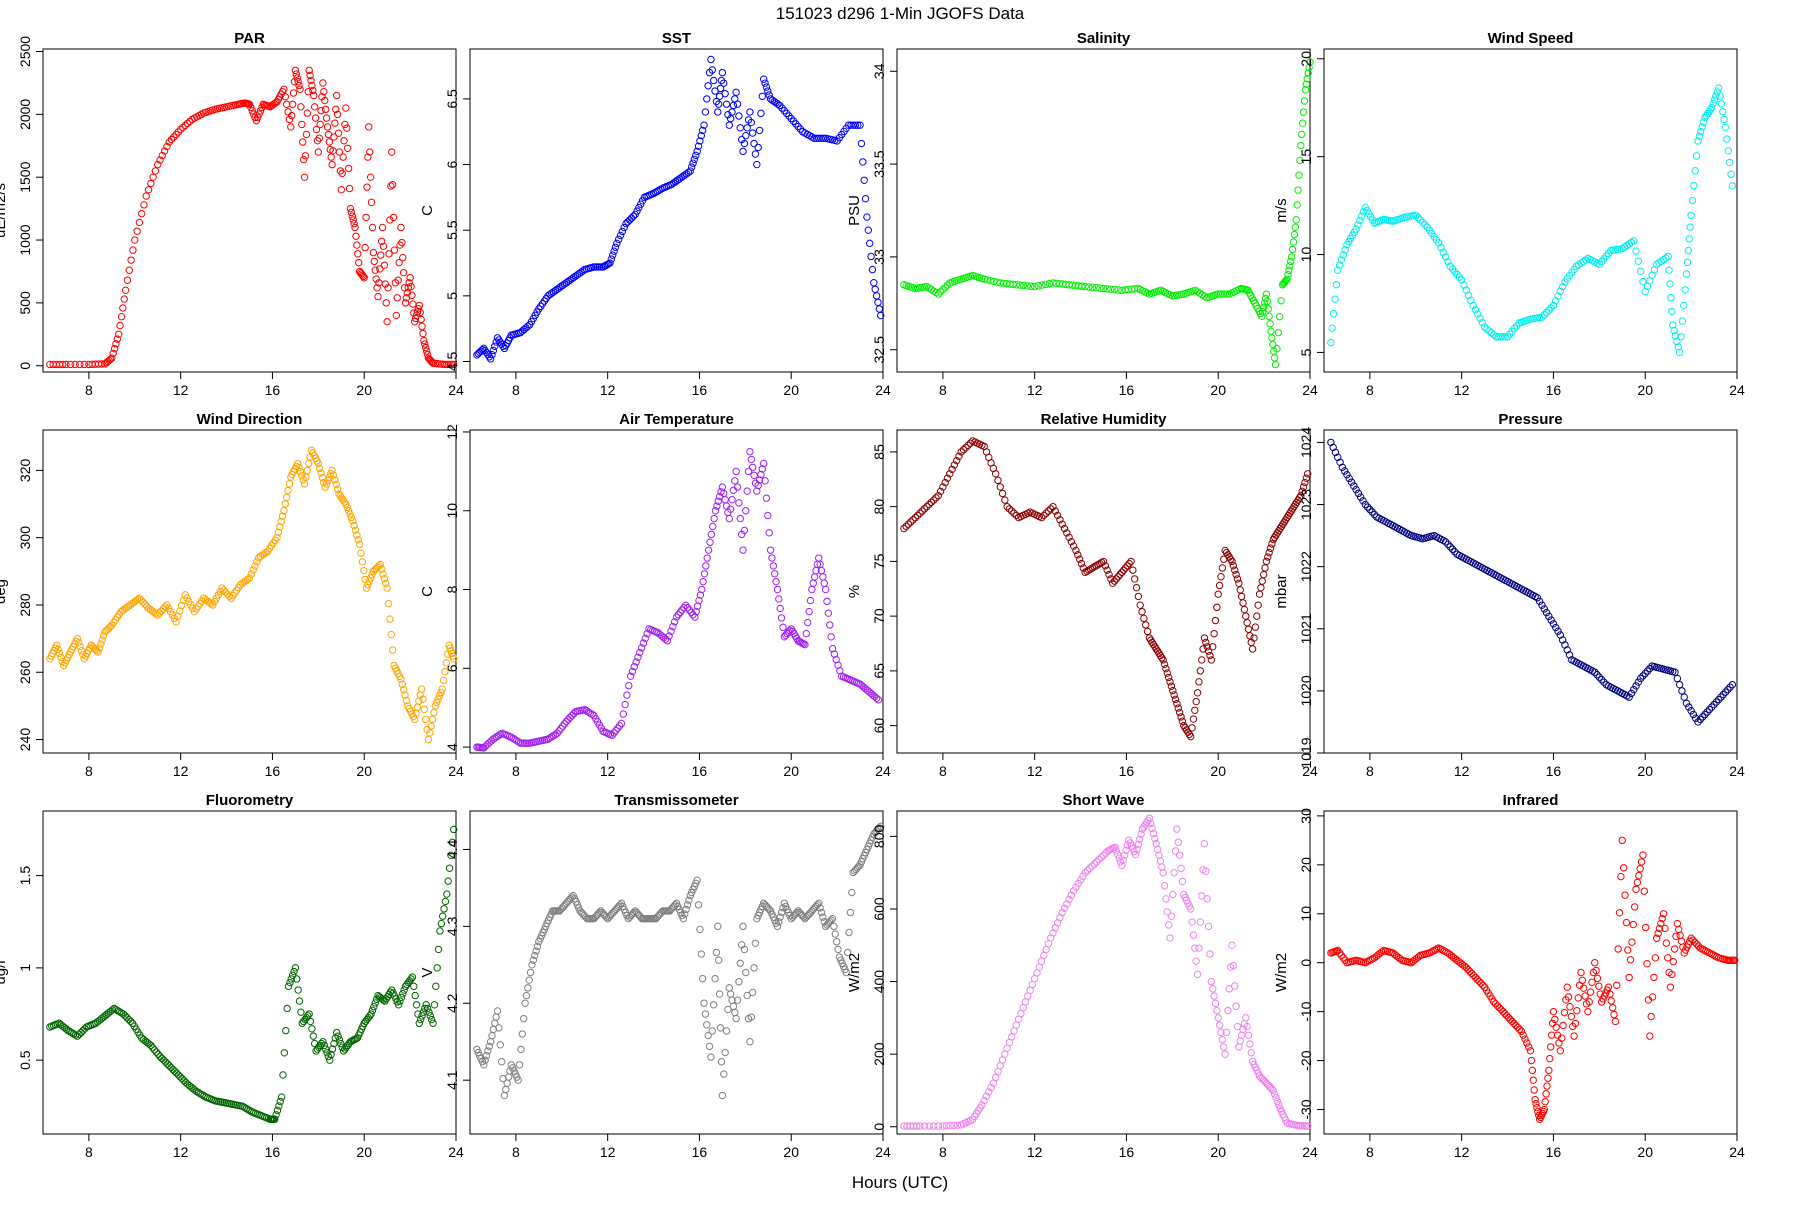 This screenshot has height=1205, width=1800. What do you see at coordinates (452, 850) in the screenshot?
I see `y-tick-label: 4.4` at bounding box center [452, 850].